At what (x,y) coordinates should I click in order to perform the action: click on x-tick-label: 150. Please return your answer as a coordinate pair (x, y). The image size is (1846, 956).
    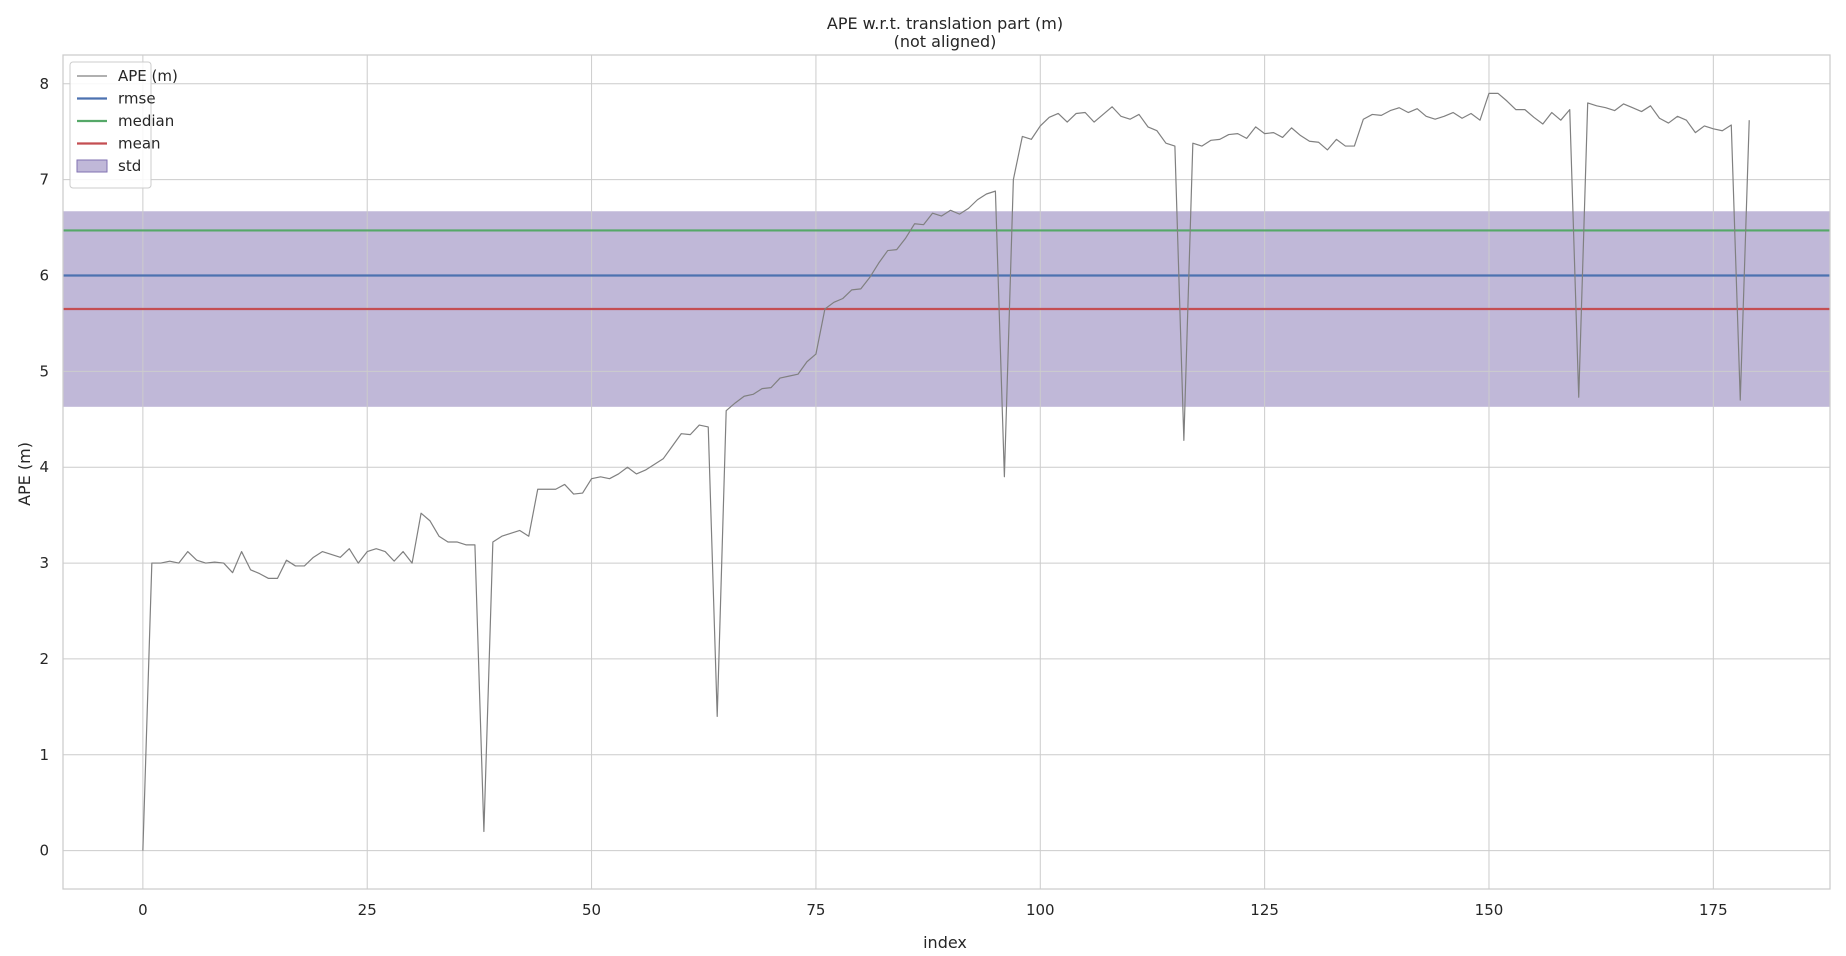
    Looking at the image, I should click on (1489, 910).